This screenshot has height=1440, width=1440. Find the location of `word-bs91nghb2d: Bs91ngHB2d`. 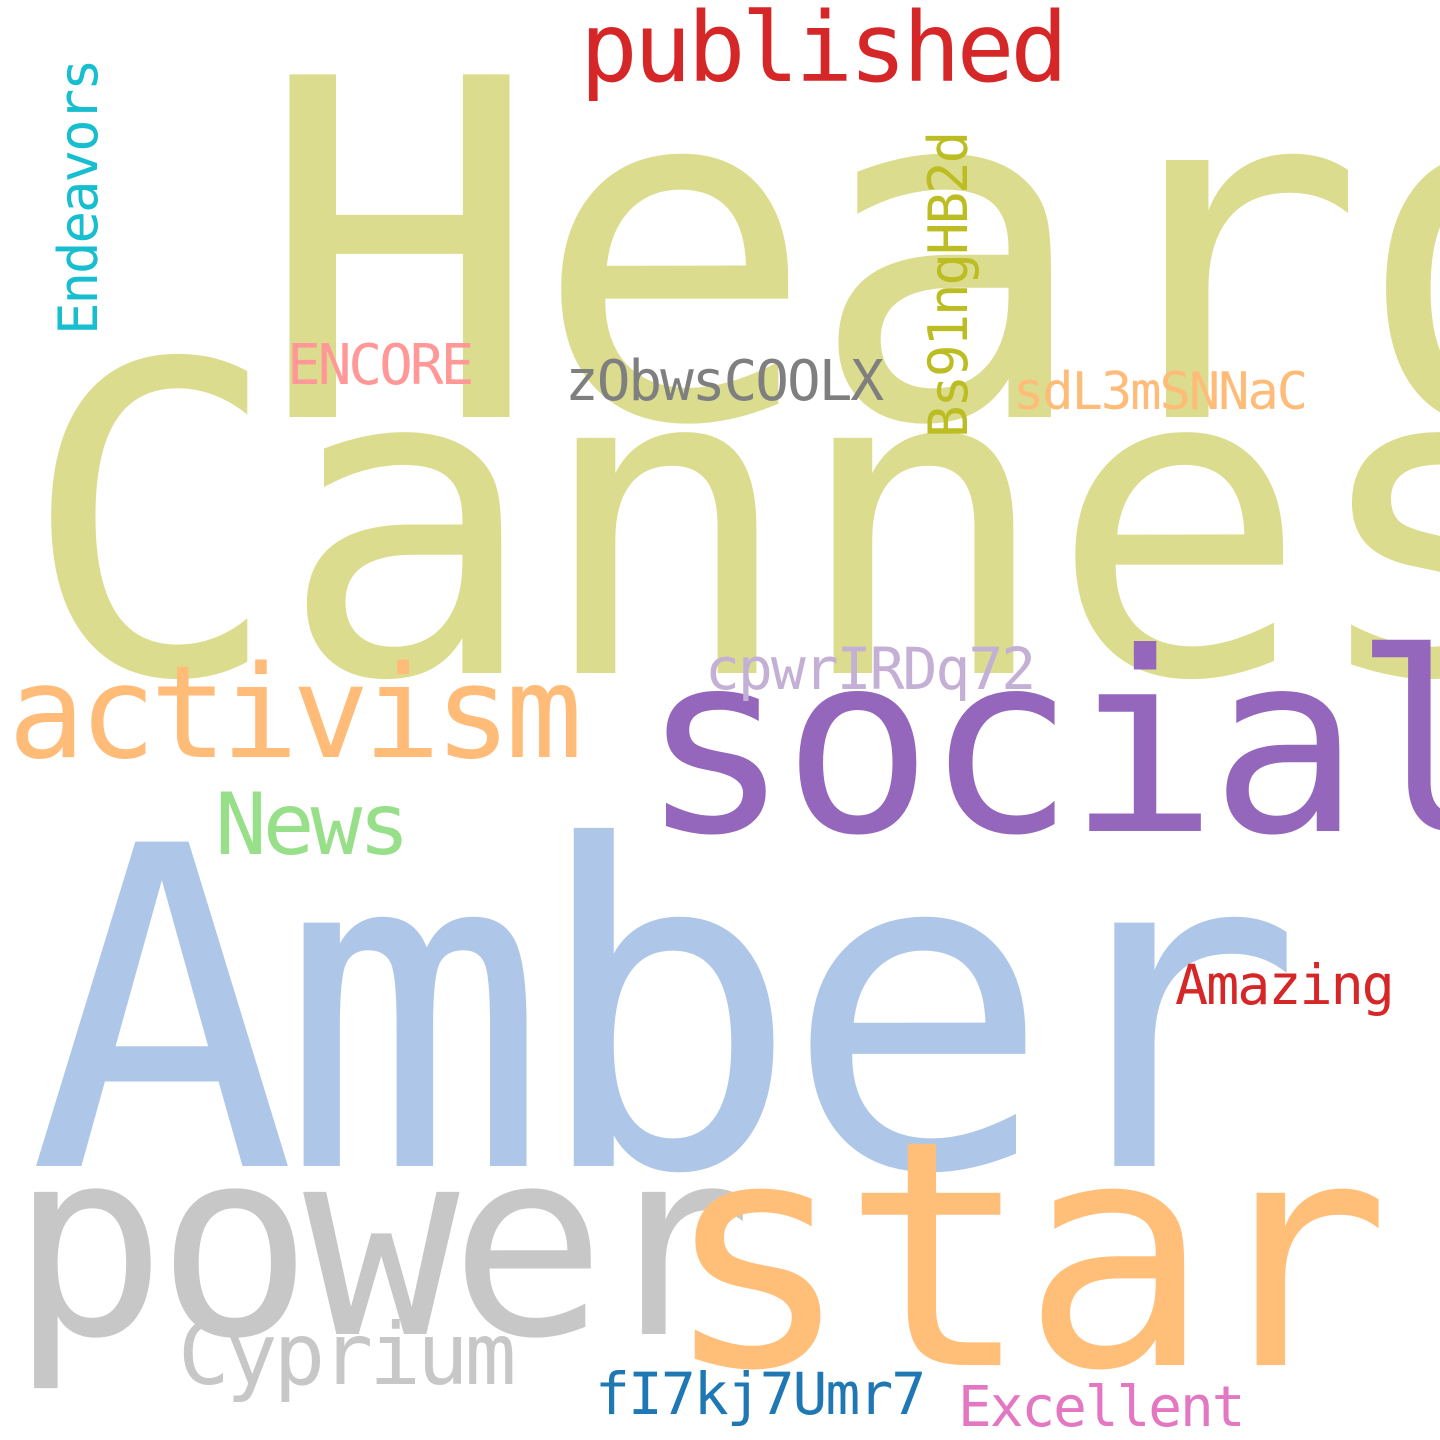

word-bs91nghb2d: Bs91ngHB2d is located at coordinates (948, 285).